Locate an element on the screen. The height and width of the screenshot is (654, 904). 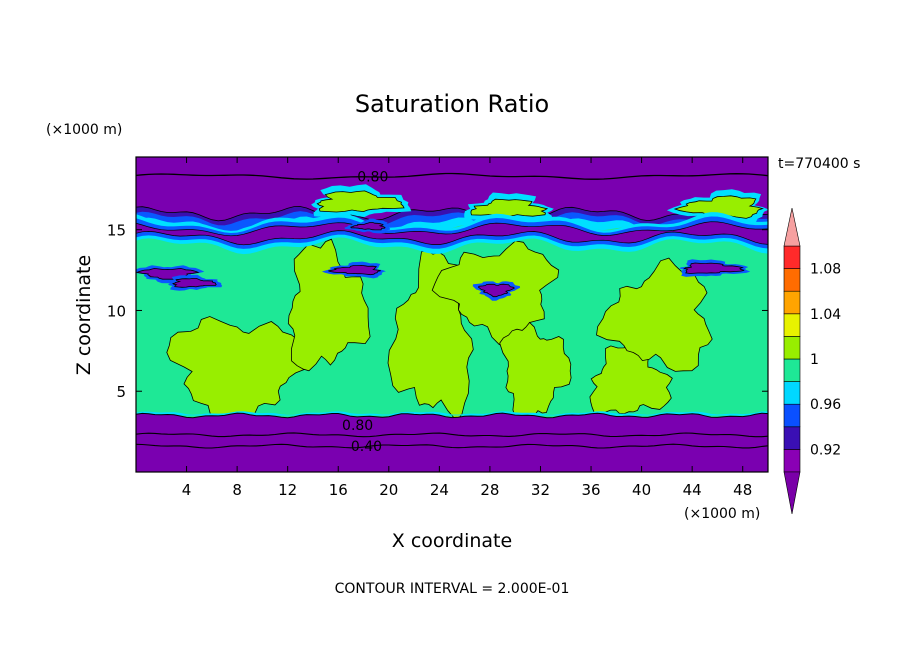
colorbar: 0.92 0.96 1 1.04 1.08 is located at coordinates (812, 361).